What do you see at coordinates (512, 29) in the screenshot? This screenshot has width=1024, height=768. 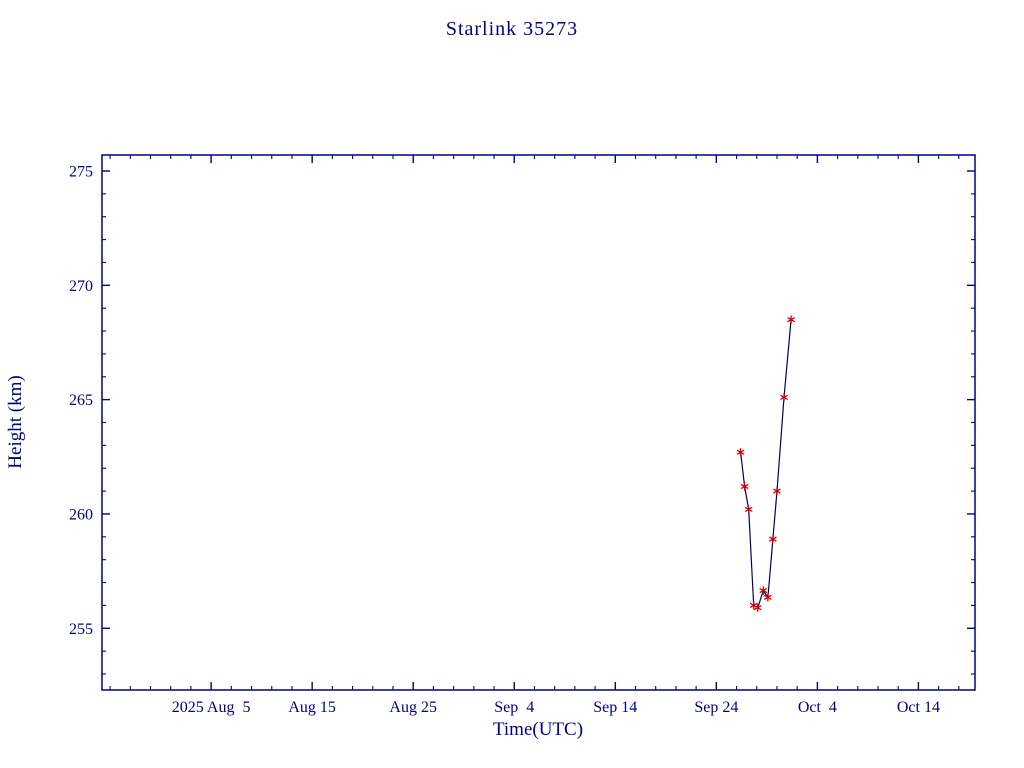 I see `chart-title: Starlink 35273` at bounding box center [512, 29].